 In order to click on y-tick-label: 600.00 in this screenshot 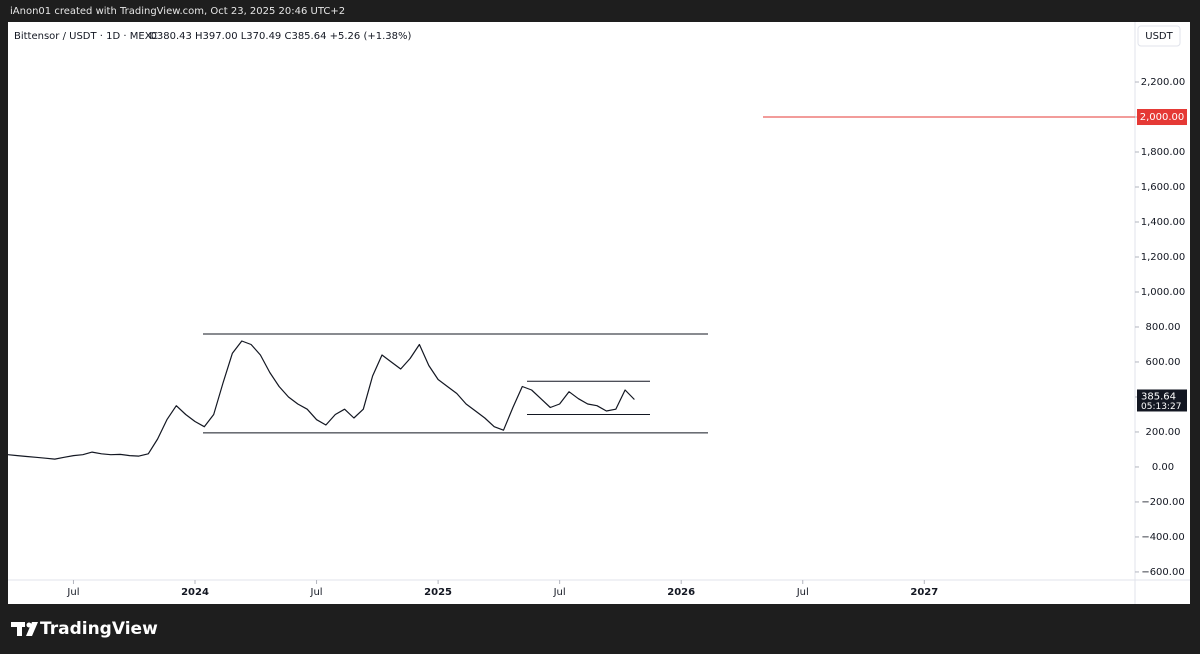, I will do `click(1163, 362)`.